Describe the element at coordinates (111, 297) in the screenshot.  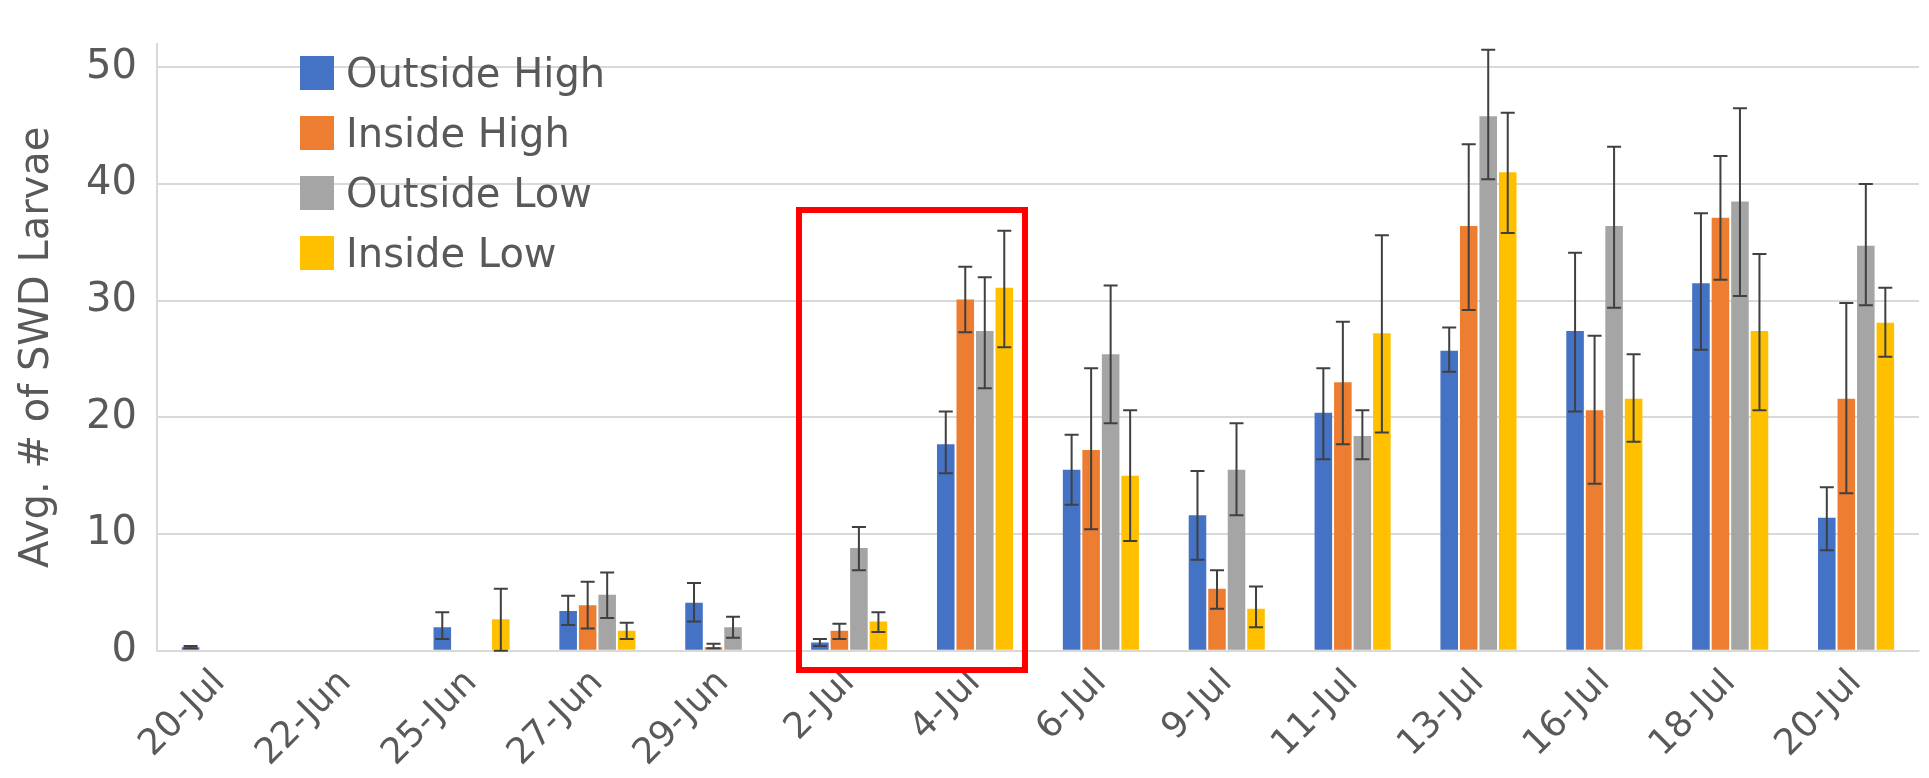
I see `y-tick-label: 30` at that location.